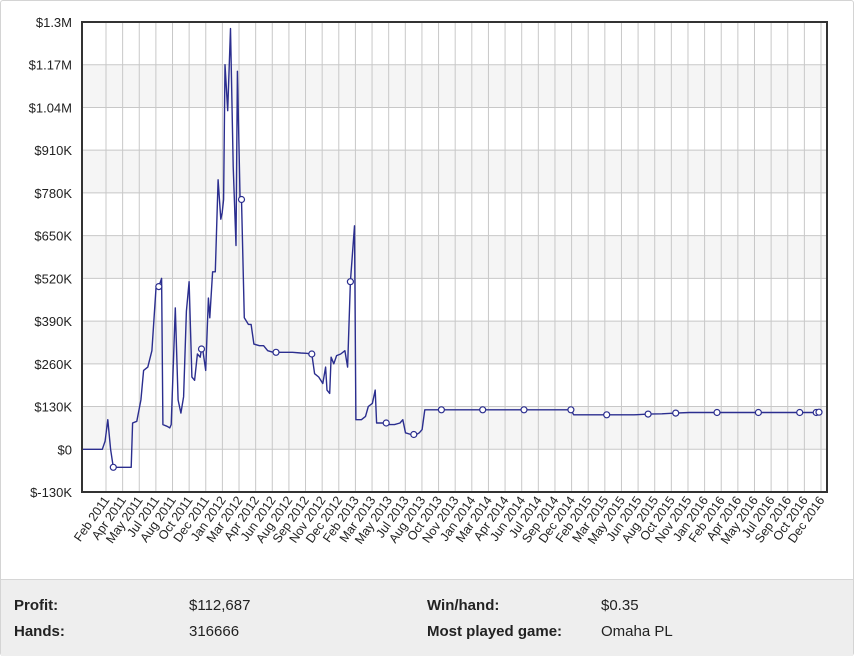  I want to click on y-tick-label: $520K, so click(53, 278).